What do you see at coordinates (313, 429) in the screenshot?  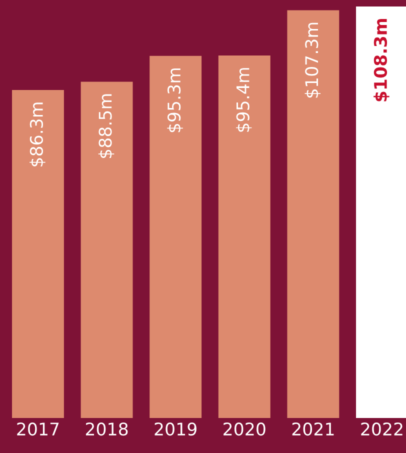 I see `x-tick-label: 2021` at bounding box center [313, 429].